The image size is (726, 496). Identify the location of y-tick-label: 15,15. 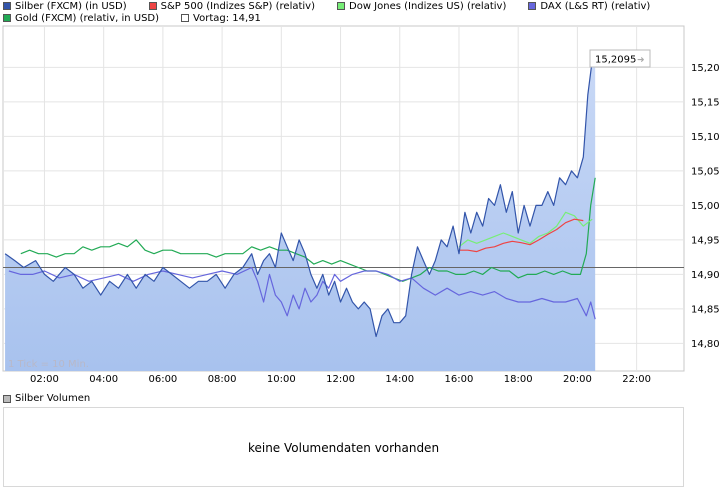
(705, 102).